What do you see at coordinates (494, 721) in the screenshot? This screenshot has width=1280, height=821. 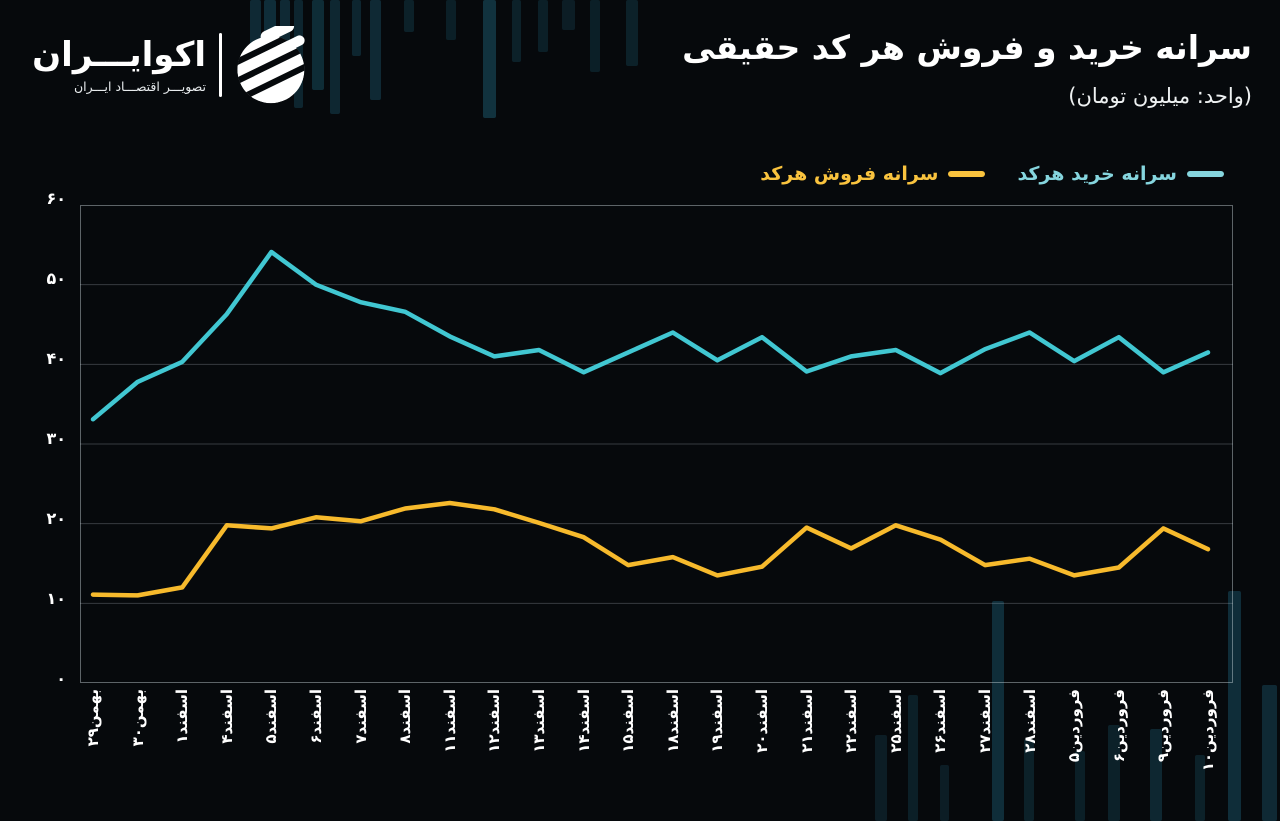 I see `x-tick-label: اسفند۱۲` at bounding box center [494, 721].